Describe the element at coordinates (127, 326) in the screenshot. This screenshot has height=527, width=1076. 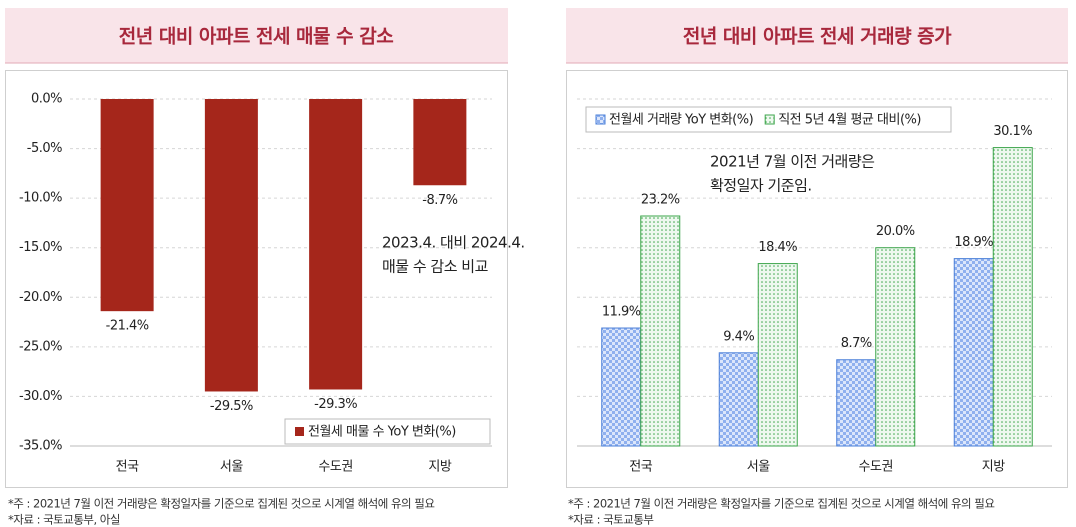
I see `value-label: -21.4%` at that location.